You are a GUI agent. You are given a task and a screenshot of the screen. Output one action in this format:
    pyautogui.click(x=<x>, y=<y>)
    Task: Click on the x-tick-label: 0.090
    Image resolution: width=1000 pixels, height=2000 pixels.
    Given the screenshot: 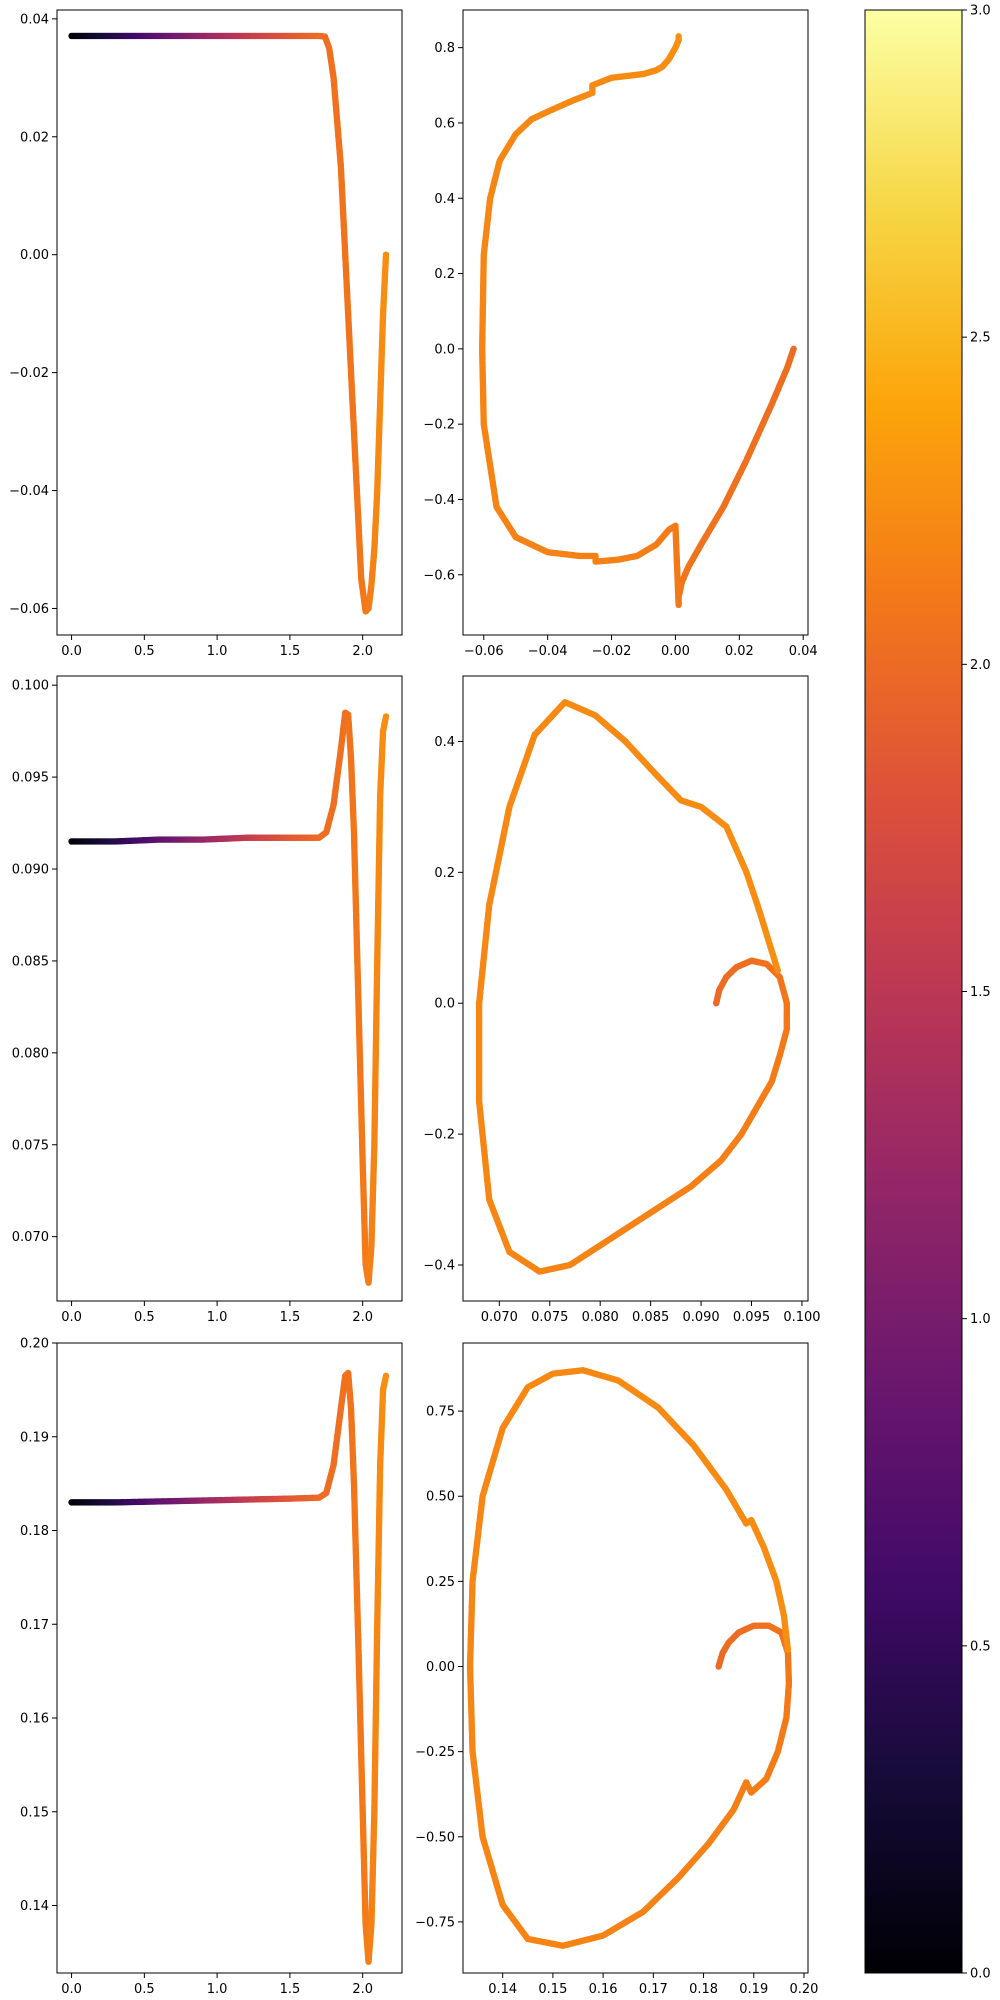 What is the action you would take?
    pyautogui.click(x=700, y=1317)
    